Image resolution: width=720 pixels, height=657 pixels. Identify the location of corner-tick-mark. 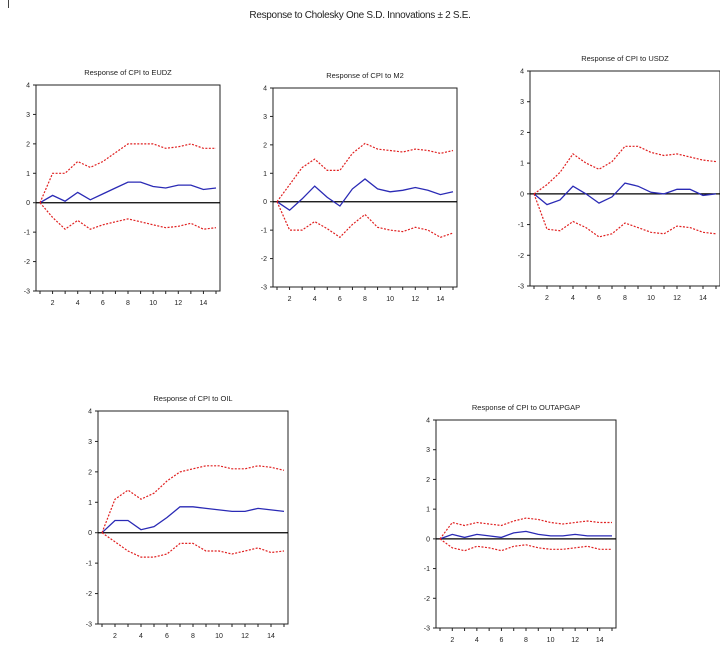
(8, 4).